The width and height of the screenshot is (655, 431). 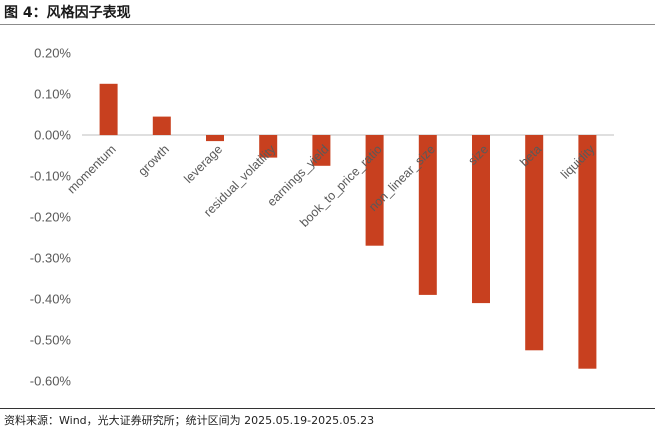 I want to click on y-tick-label: -0.10%, so click(x=51, y=176).